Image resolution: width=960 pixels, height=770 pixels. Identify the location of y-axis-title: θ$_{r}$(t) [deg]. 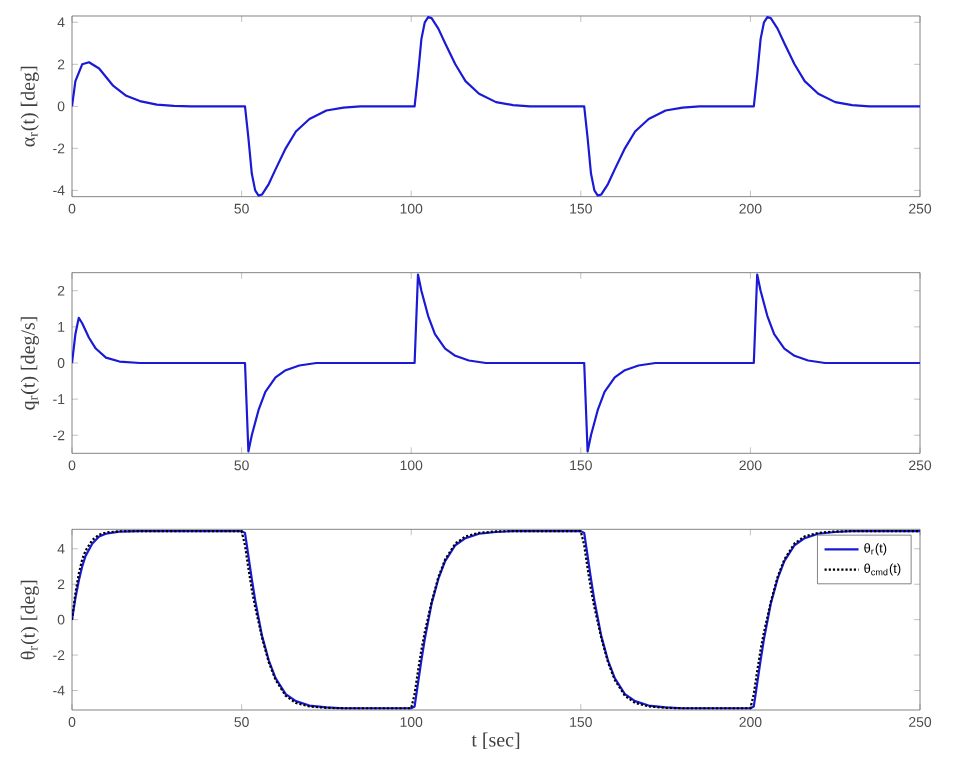
(29, 620).